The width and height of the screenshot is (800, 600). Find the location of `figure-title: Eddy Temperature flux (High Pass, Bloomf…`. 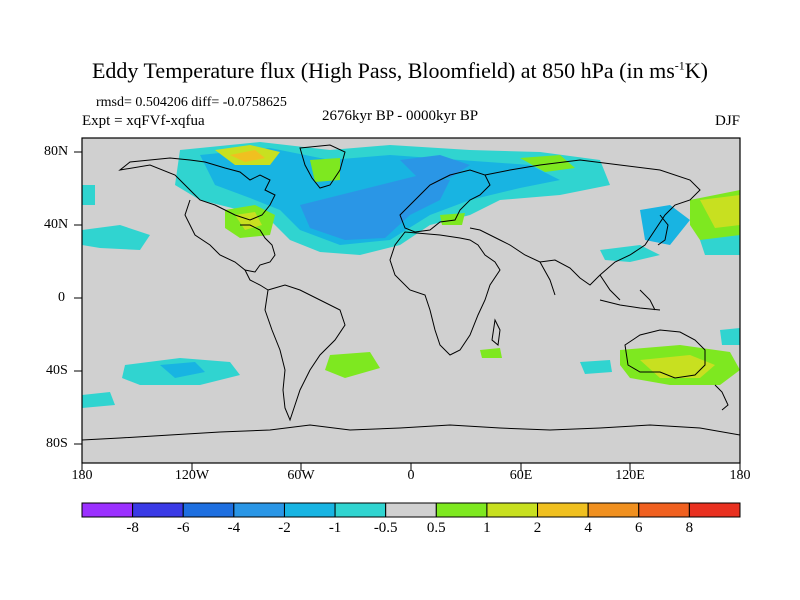

figure-title: Eddy Temperature flux (High Pass, Bloomf… is located at coordinates (399, 70).